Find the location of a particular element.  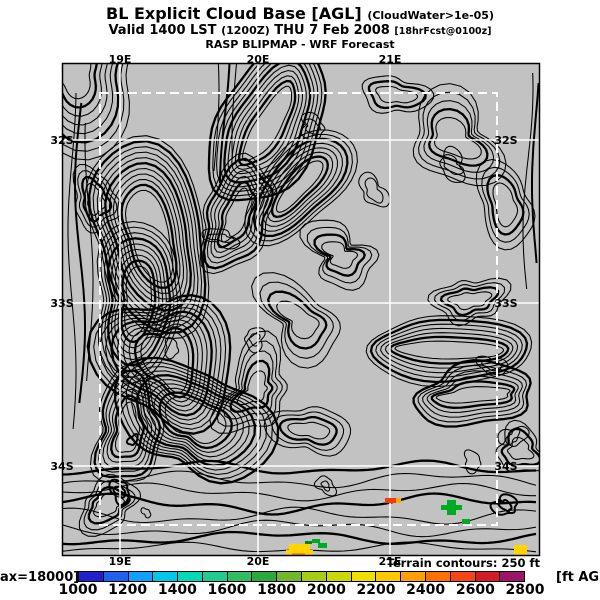

colorbar-tick-label: 1200 is located at coordinates (128, 590).